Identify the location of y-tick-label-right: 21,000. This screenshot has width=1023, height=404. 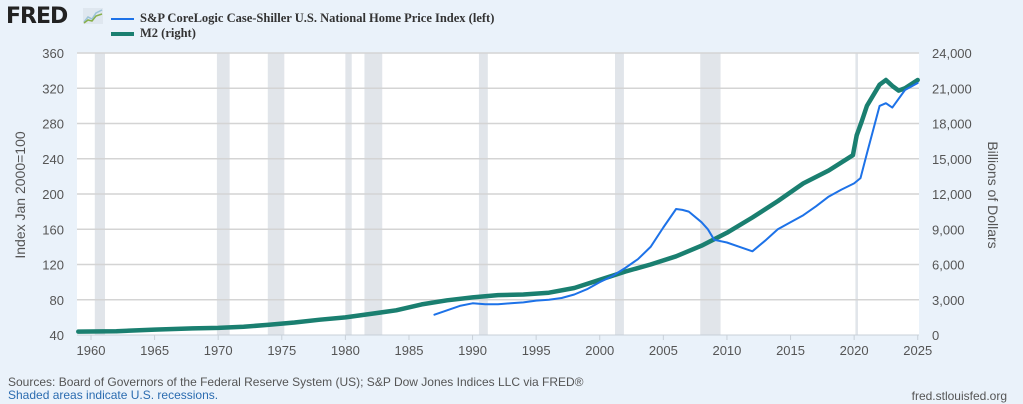
(952, 88).